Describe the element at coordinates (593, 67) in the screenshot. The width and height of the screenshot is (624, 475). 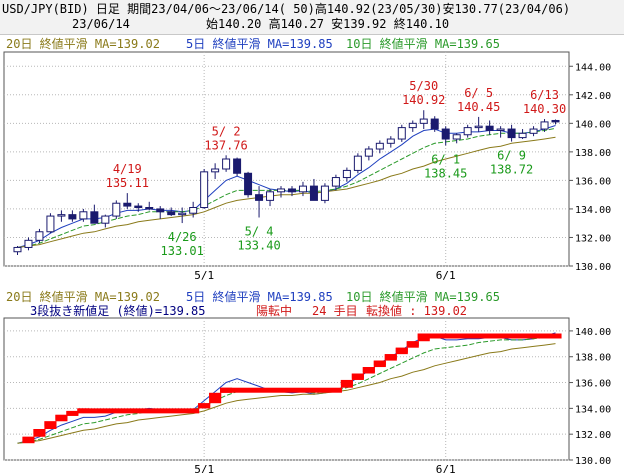
I see `y-tick-label: 144.00` at that location.